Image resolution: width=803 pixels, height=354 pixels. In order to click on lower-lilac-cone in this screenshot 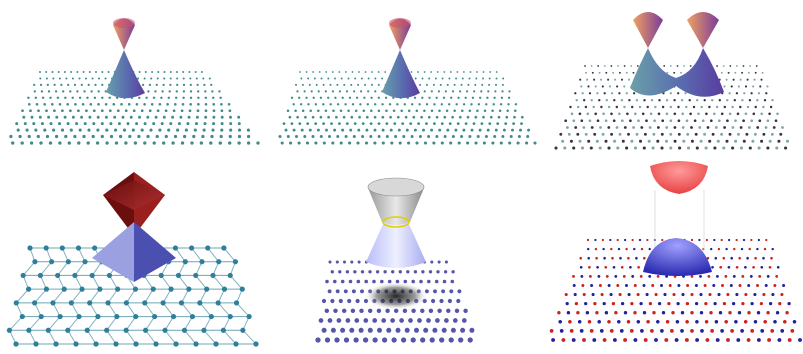, I will do `click(396, 245)`.